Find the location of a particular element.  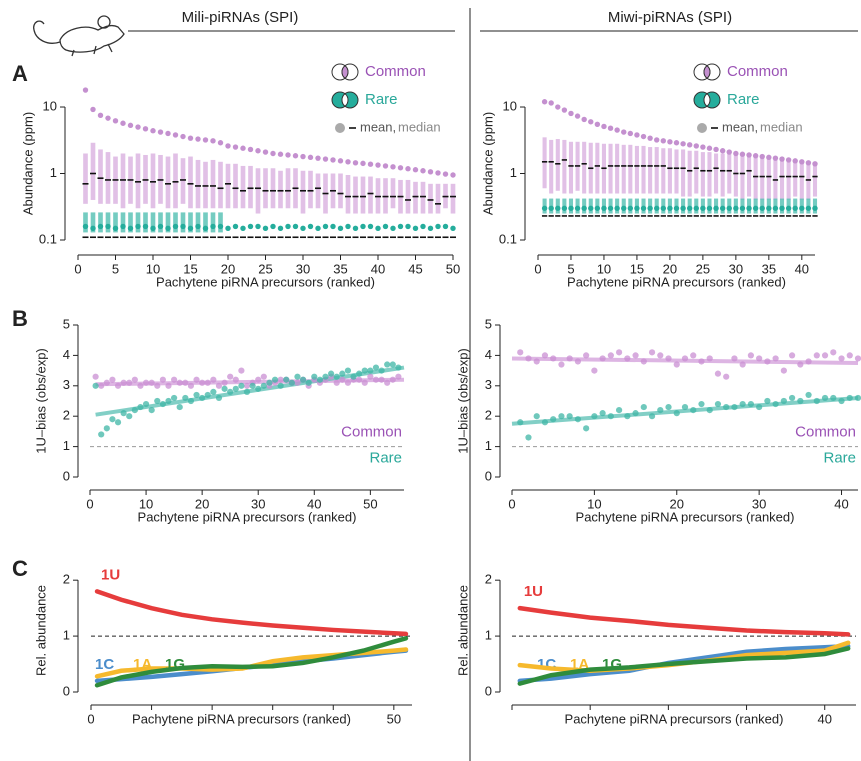

mouse-body is located at coordinates (92, 38).